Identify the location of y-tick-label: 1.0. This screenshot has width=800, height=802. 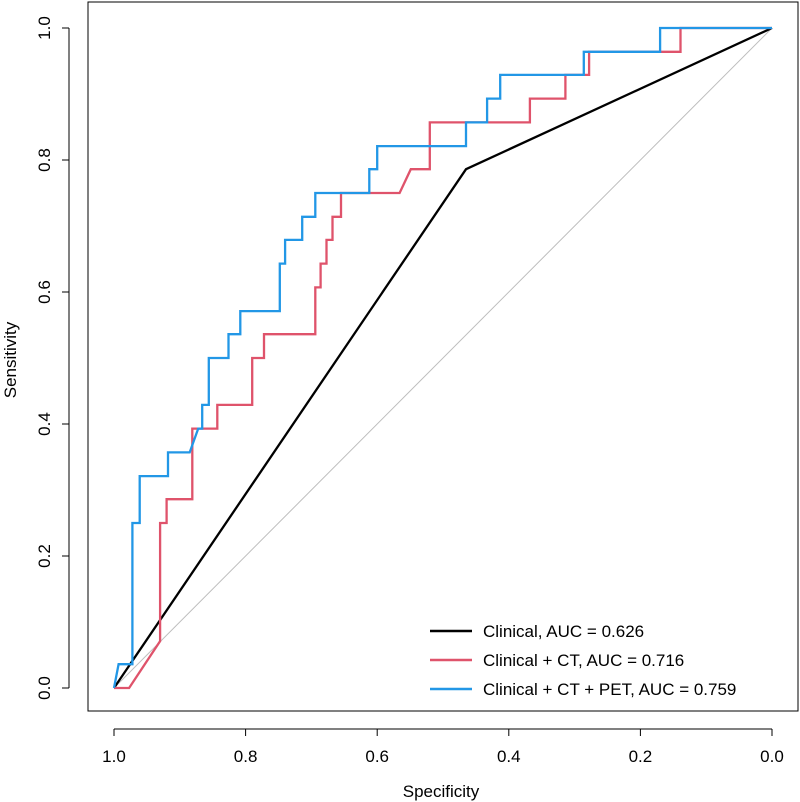
(44, 28).